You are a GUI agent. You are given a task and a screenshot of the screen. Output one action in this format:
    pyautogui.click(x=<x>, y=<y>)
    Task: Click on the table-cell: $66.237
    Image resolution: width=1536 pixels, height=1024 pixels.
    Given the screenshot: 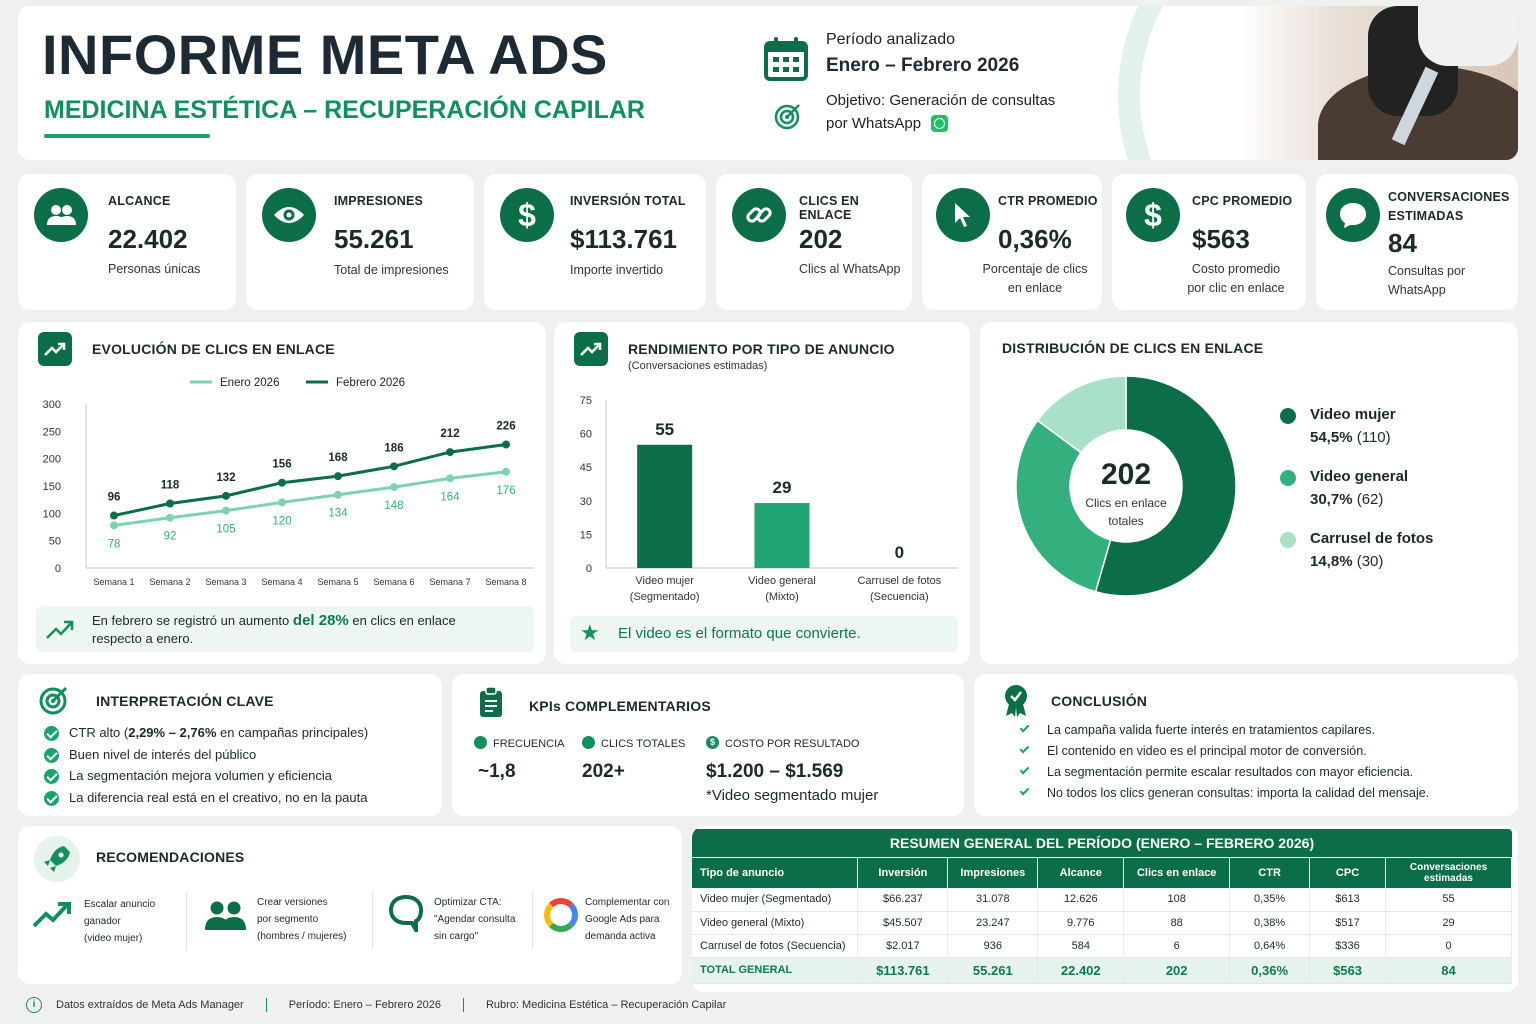 What is the action you would take?
    pyautogui.click(x=903, y=900)
    